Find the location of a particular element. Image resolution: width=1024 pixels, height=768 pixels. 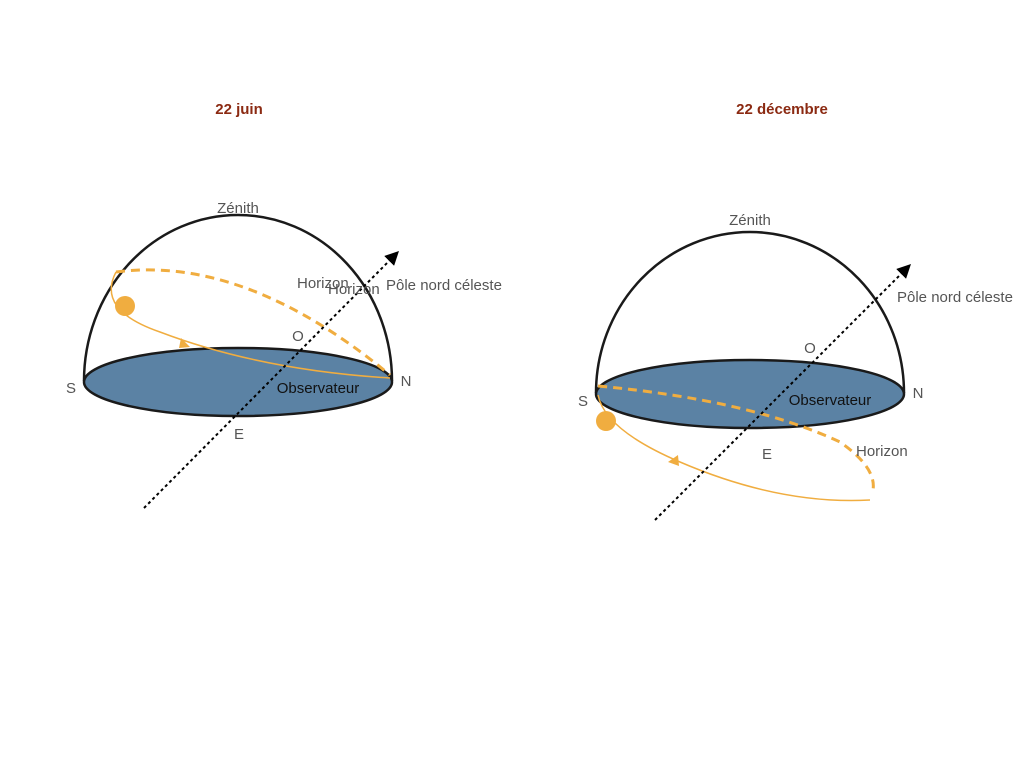

june-horizon-label-a: Horizon is located at coordinates (323, 283).